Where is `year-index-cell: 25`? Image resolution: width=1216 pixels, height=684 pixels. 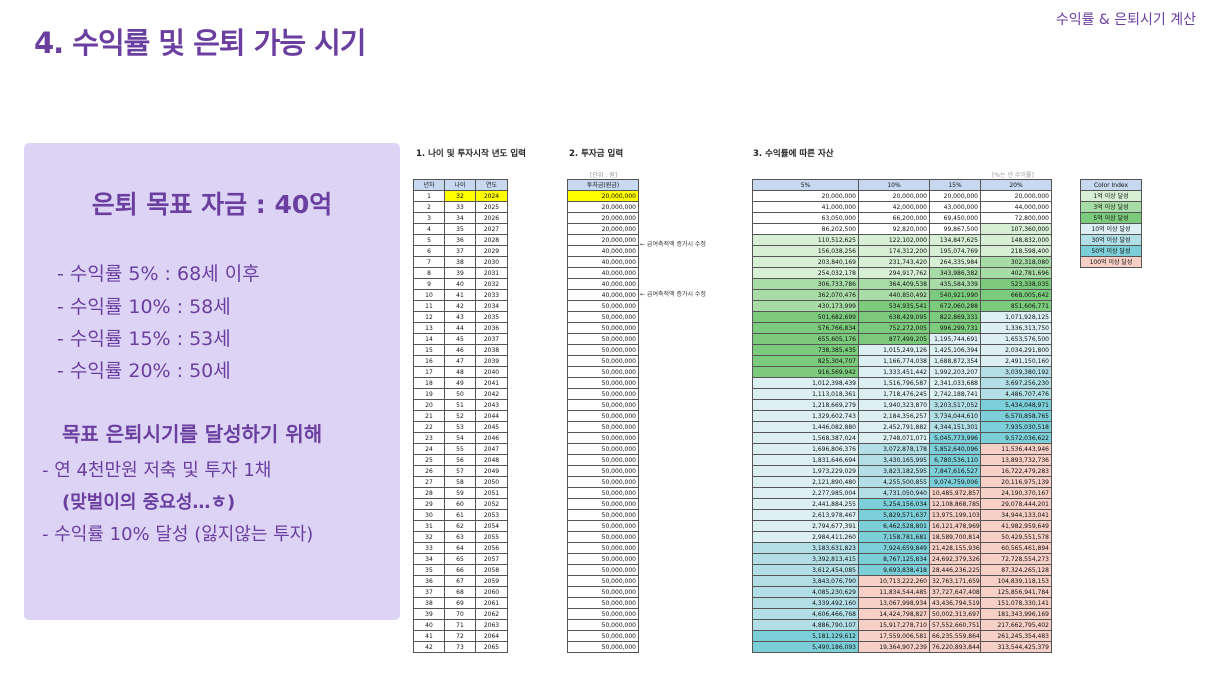 year-index-cell: 25 is located at coordinates (429, 460).